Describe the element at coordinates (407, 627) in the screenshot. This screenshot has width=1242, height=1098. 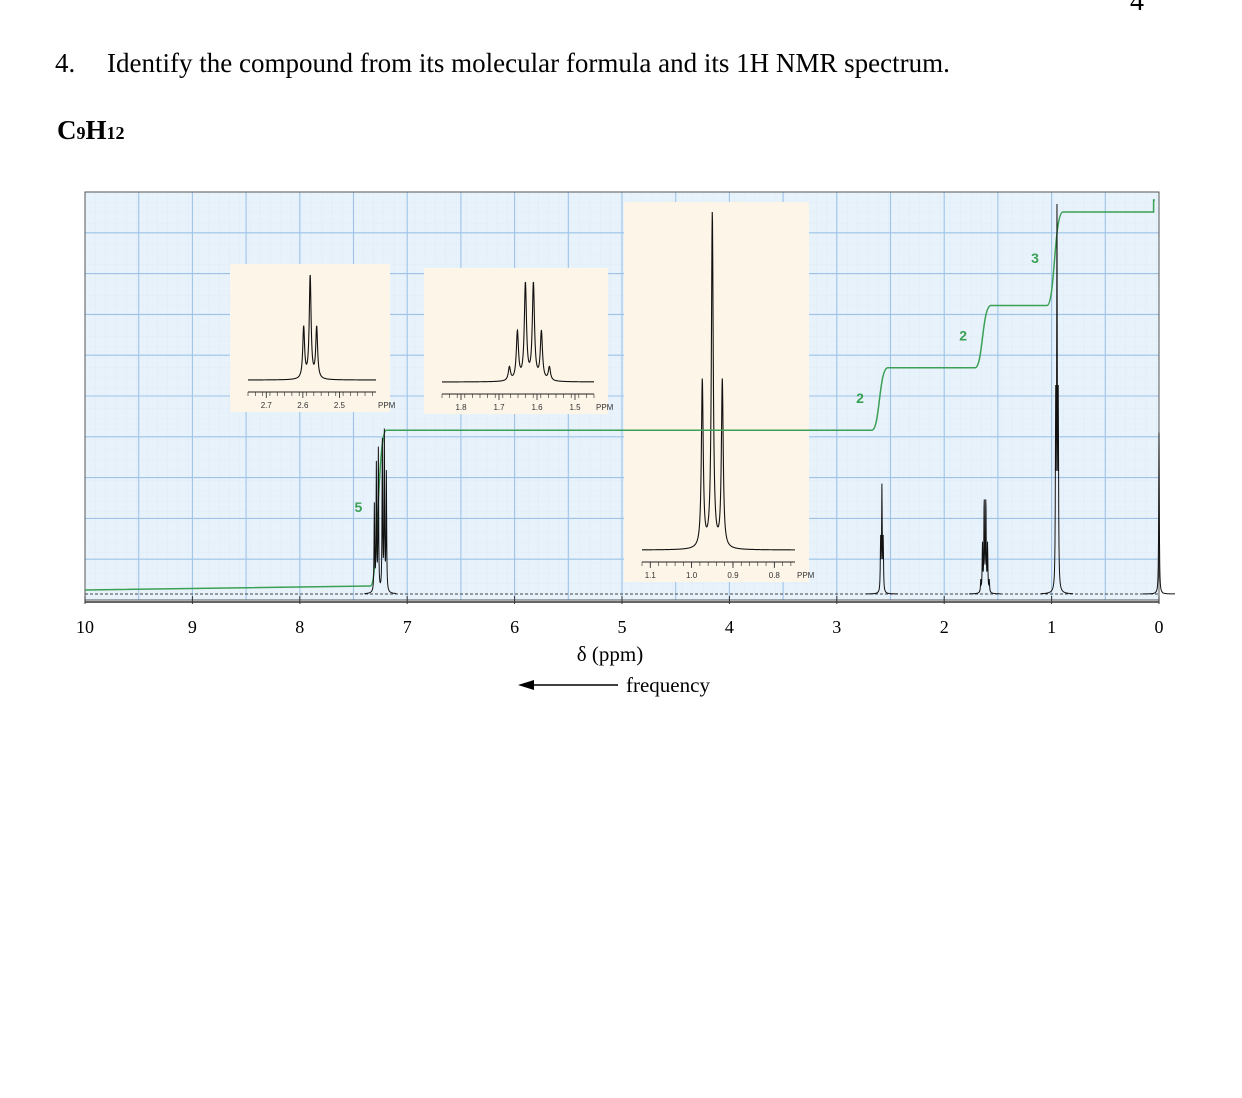
I see `x-tick-label-7: 7` at that location.